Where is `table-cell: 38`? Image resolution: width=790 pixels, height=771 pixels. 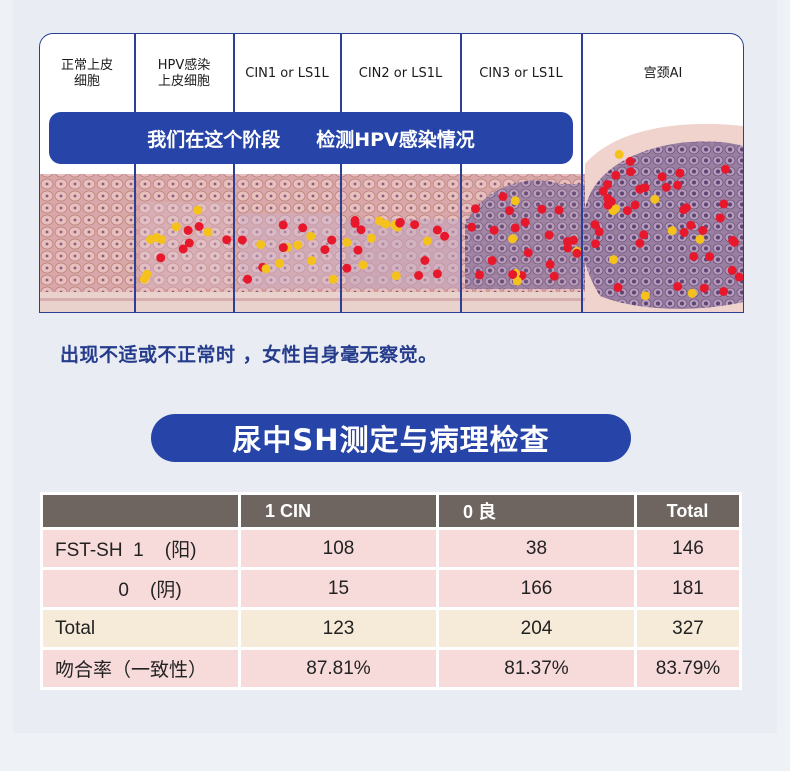 table-cell: 38 is located at coordinates (536, 548).